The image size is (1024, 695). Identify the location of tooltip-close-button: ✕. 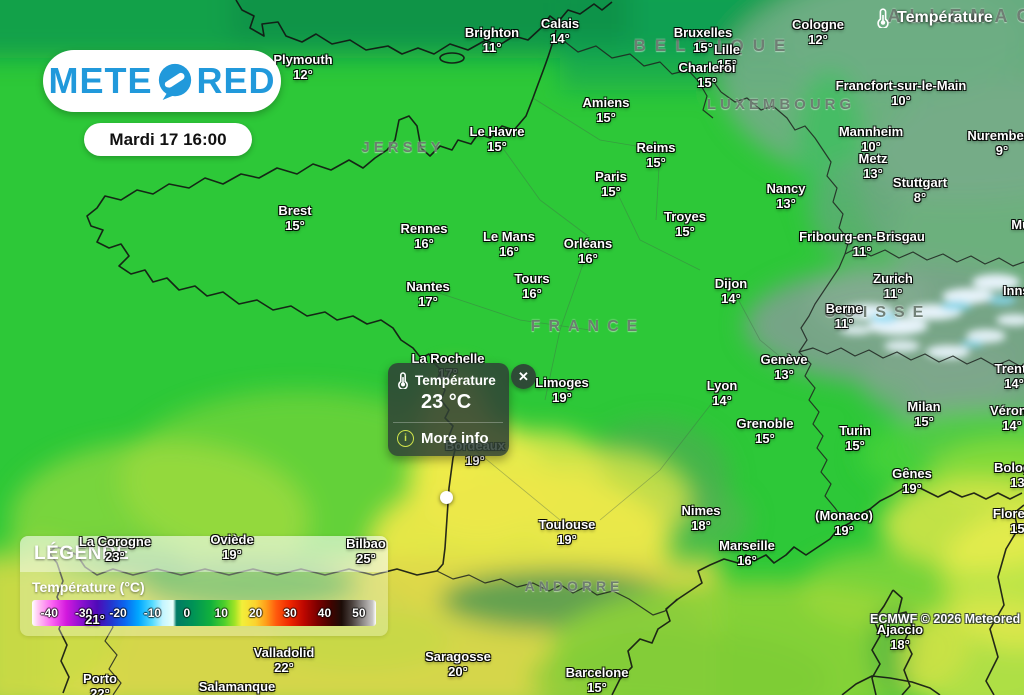
(523, 376).